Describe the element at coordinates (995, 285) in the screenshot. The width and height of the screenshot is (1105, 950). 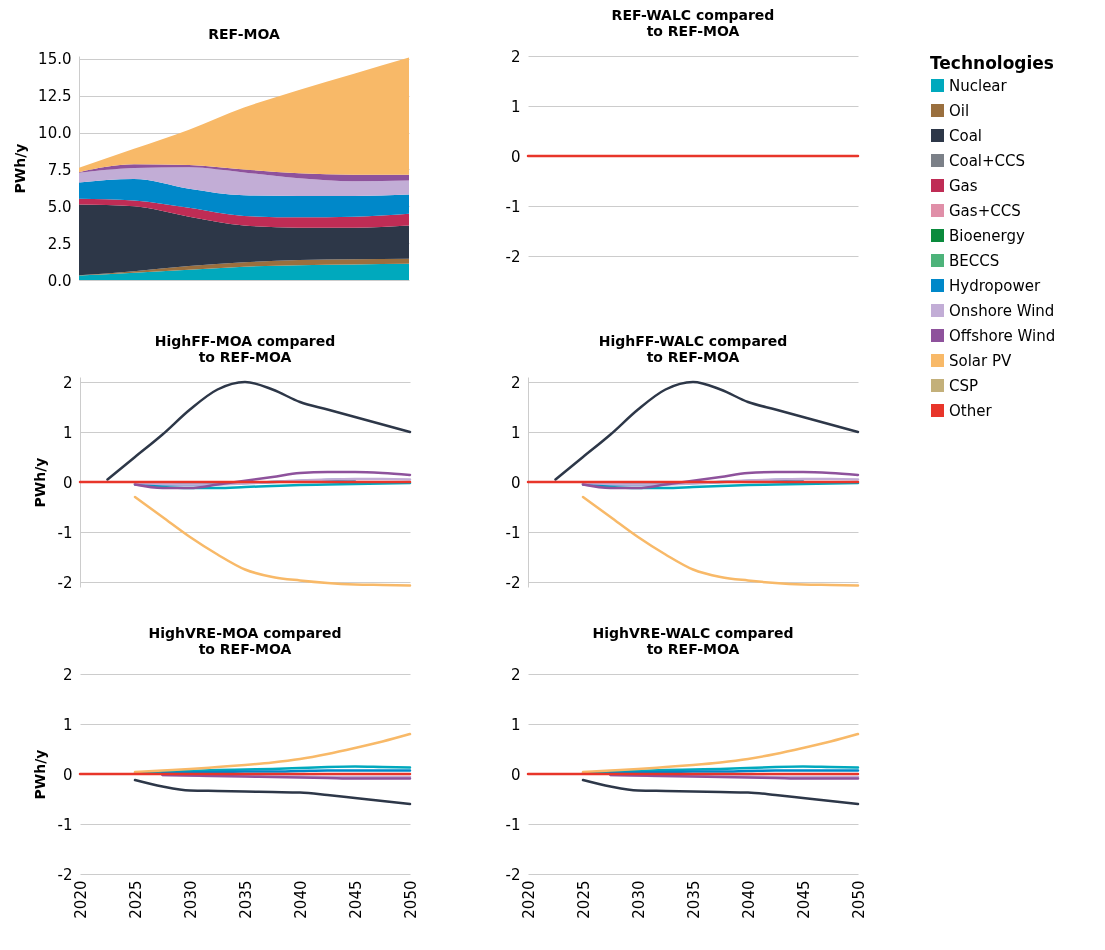
I see `legend-label: Hydropower` at that location.